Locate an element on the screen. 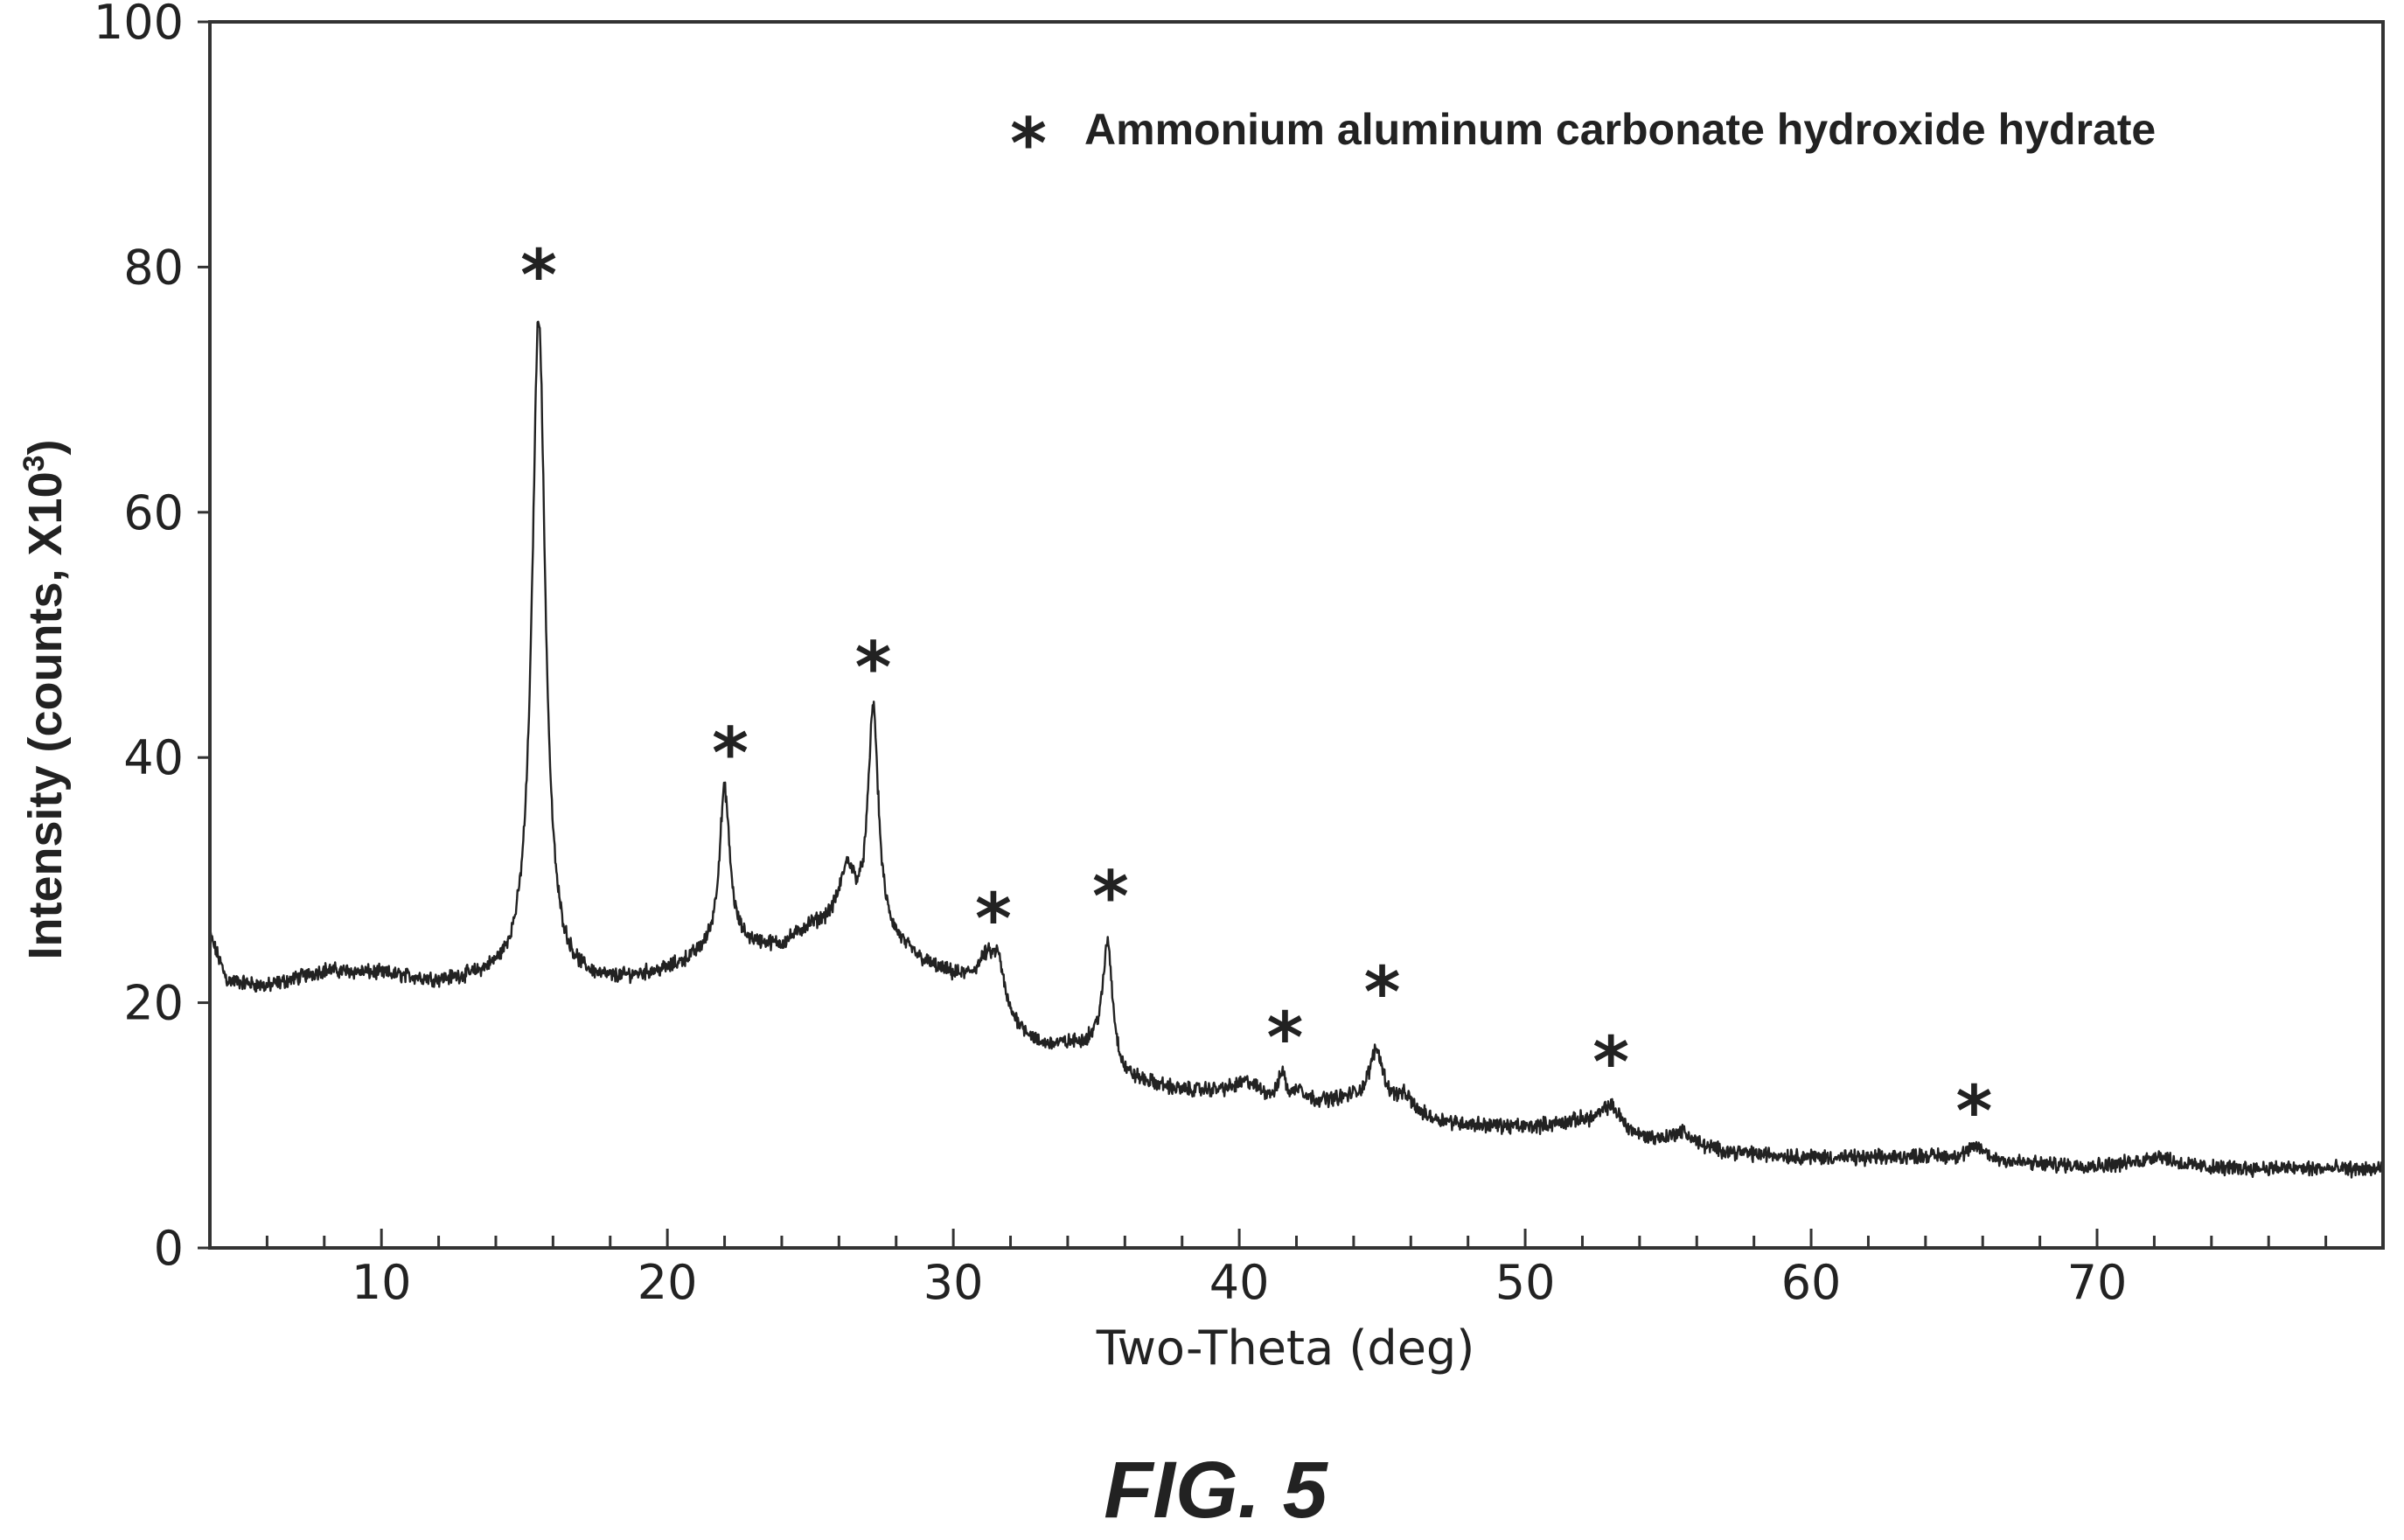 This screenshot has height=1540, width=2404. y-axis-title-close: ) is located at coordinates (46, 447).